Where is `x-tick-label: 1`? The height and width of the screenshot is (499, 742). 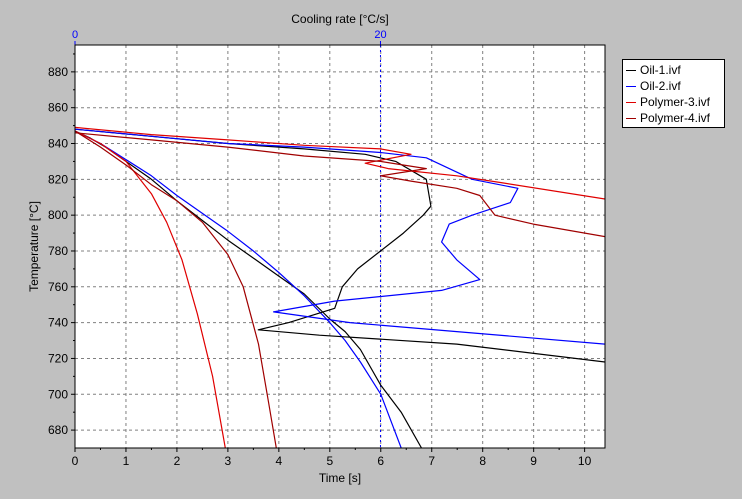 x-tick-label: 1 is located at coordinates (126, 461).